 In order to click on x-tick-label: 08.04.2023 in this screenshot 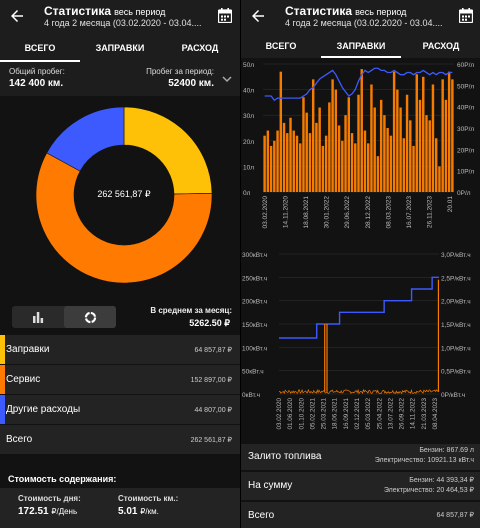, I will do `click(435, 414)`.